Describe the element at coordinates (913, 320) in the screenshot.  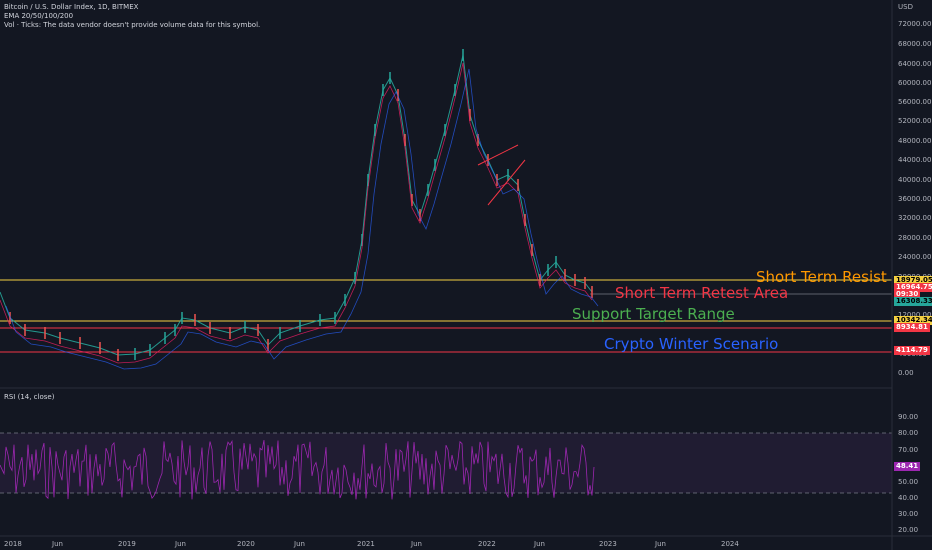
I see `price-tag: 10342.34` at that location.